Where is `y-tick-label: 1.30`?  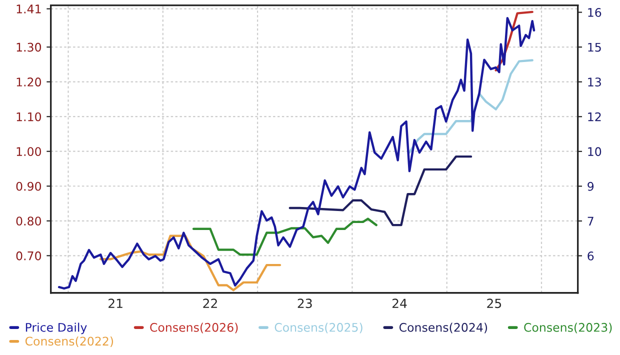
y-tick-label: 1.30 is located at coordinates (29, 47).